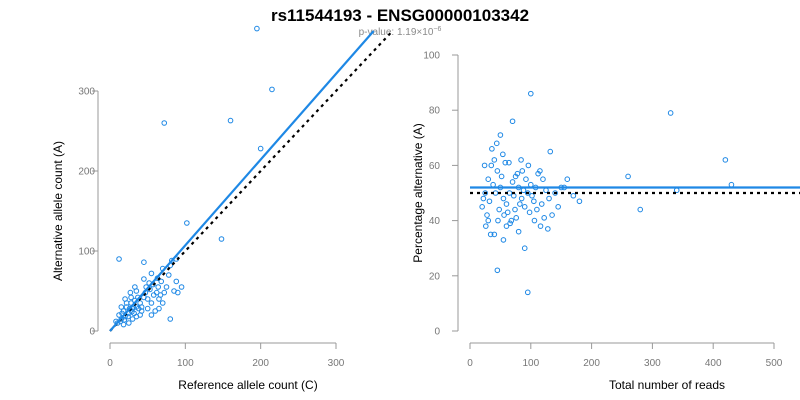 Image resolution: width=800 pixels, height=400 pixels. Describe the element at coordinates (652, 363) in the screenshot. I see `right-x-tick-label: 300` at that location.